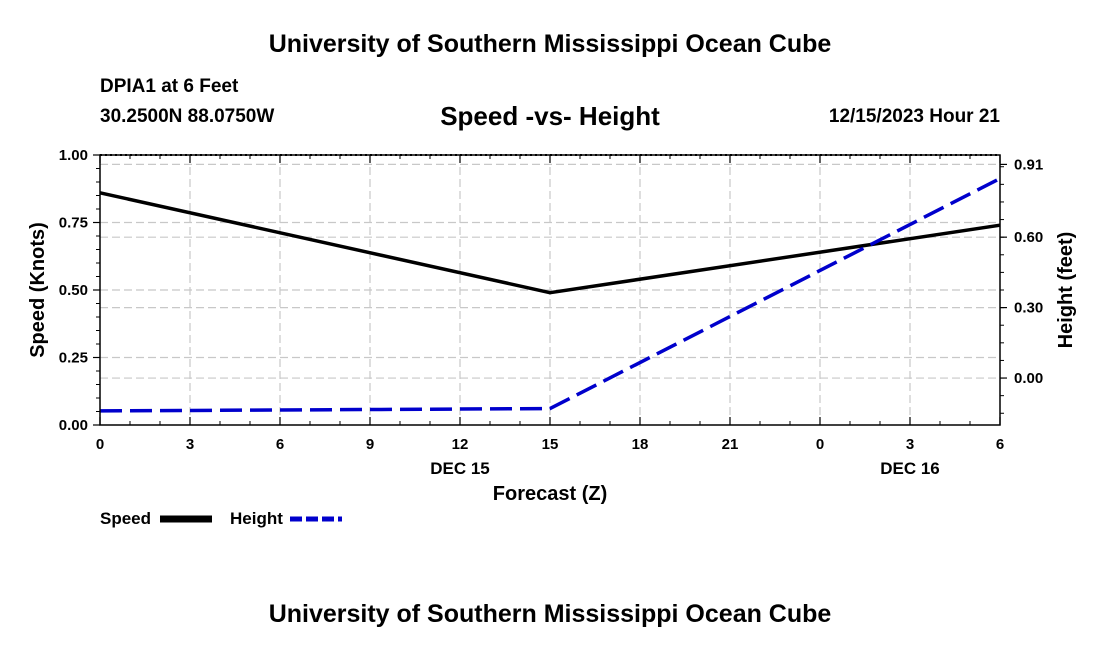 The image size is (1100, 650). I want to click on legend-speed-line, so click(186, 519).